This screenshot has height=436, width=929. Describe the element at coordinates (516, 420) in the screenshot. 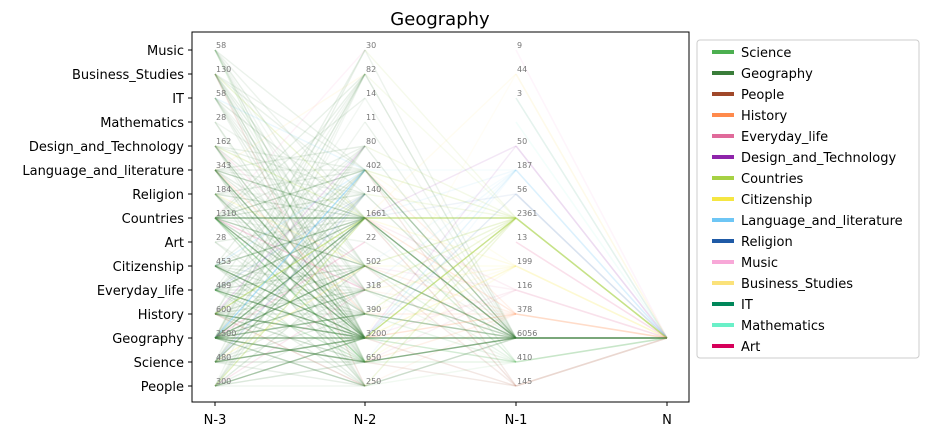

I see `x-tick-label: N-1` at that location.